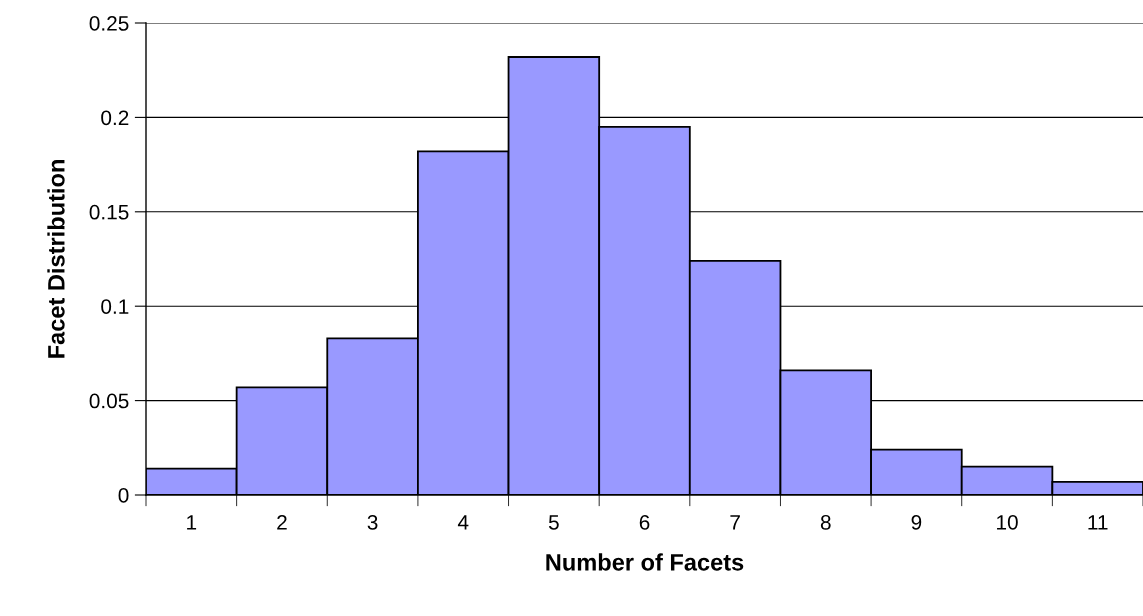 Image resolution: width=1143 pixels, height=616 pixels. What do you see at coordinates (282, 522) in the screenshot?
I see `x-tick-label: 2` at bounding box center [282, 522].